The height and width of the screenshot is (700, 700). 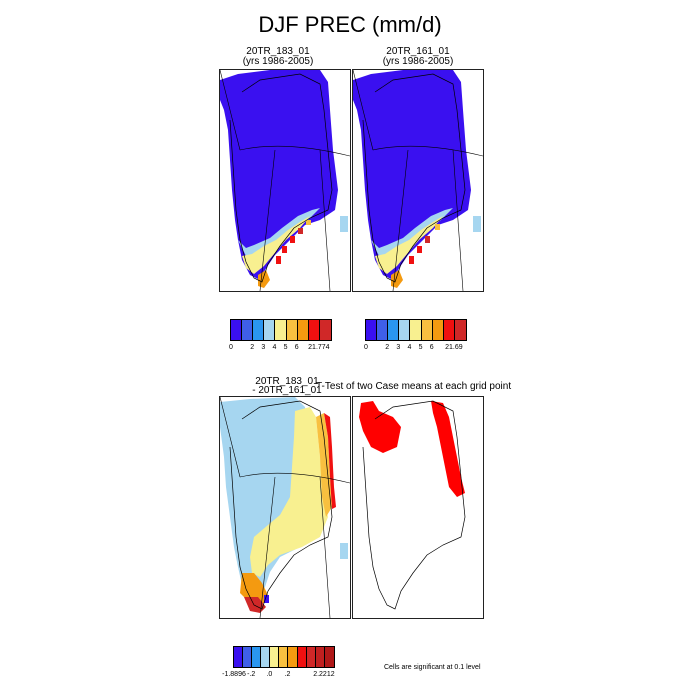 I want to click on colorbar-tick-label: .0, so click(x=269, y=674).